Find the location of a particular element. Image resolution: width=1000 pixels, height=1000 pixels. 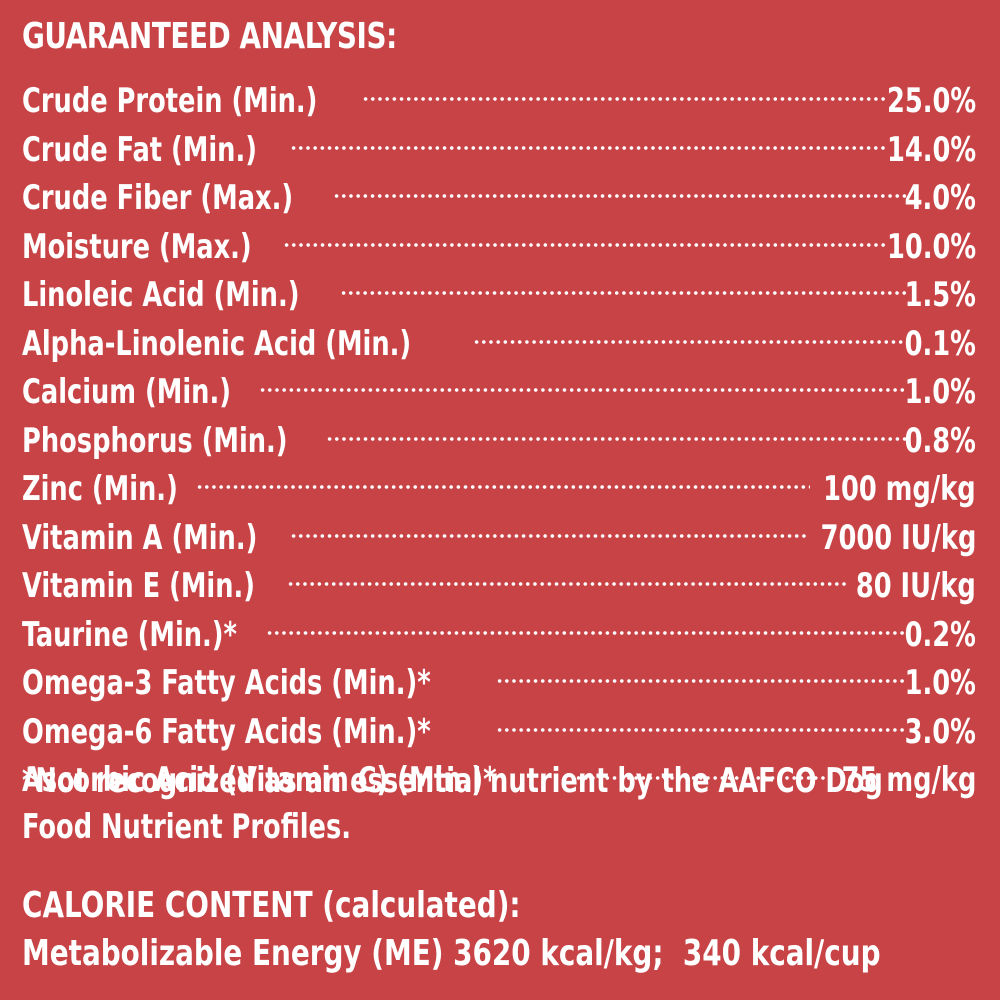

analysis-row: Crude Protein (Min.) 25.0% is located at coordinates (499, 92).